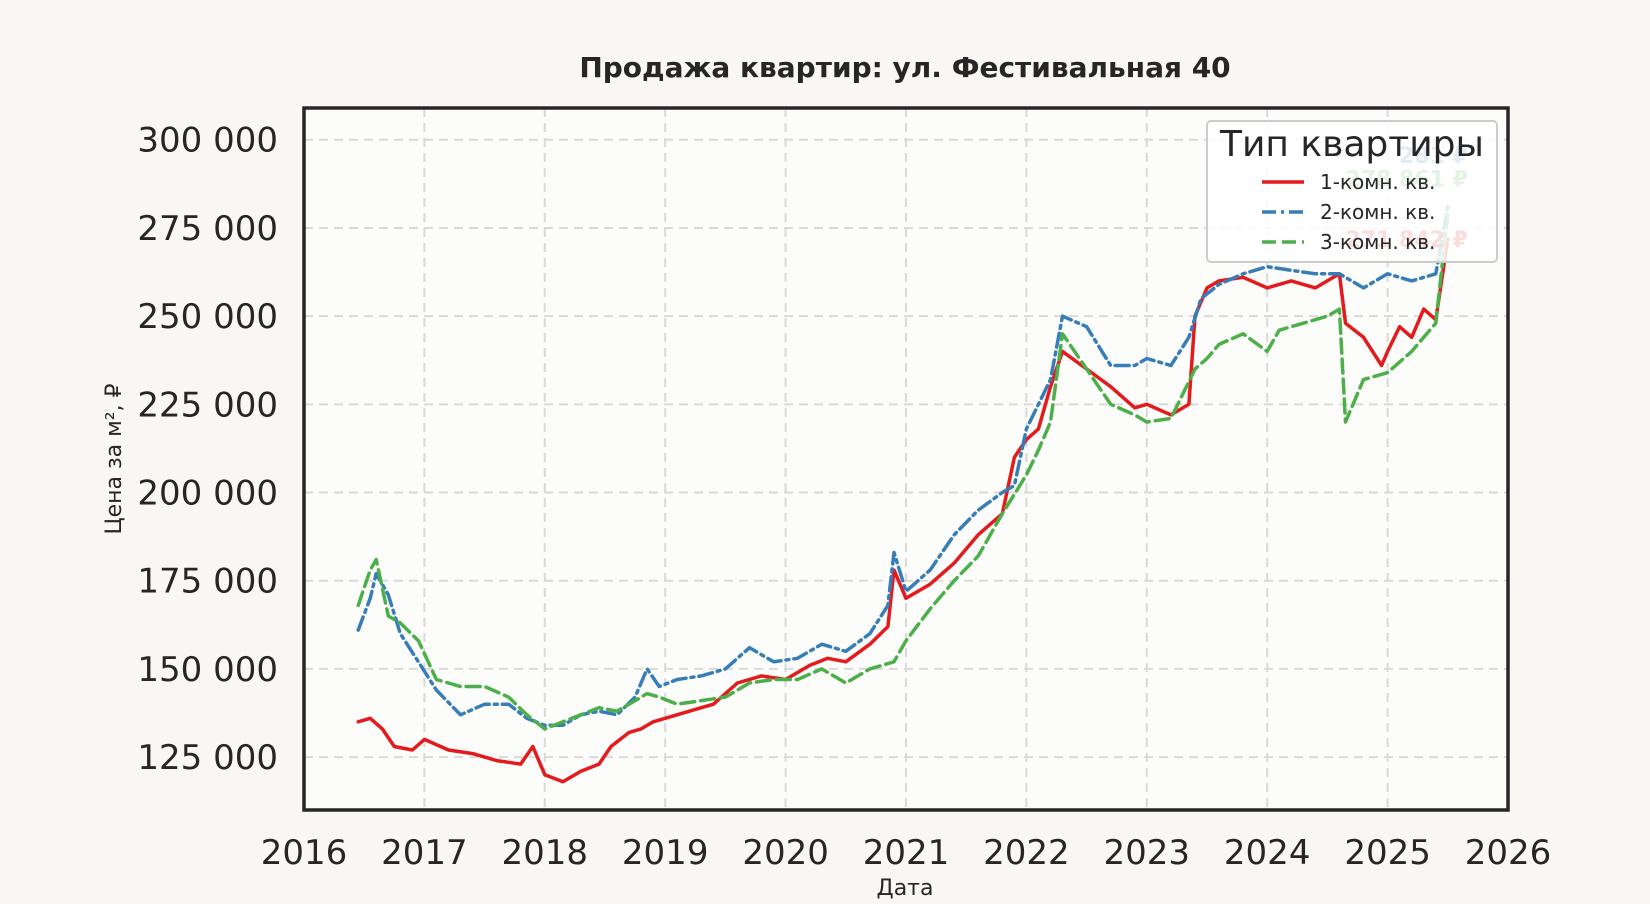 The height and width of the screenshot is (904, 1650). What do you see at coordinates (207, 141) in the screenshot?
I see `y-tick-label: 300 000` at bounding box center [207, 141].